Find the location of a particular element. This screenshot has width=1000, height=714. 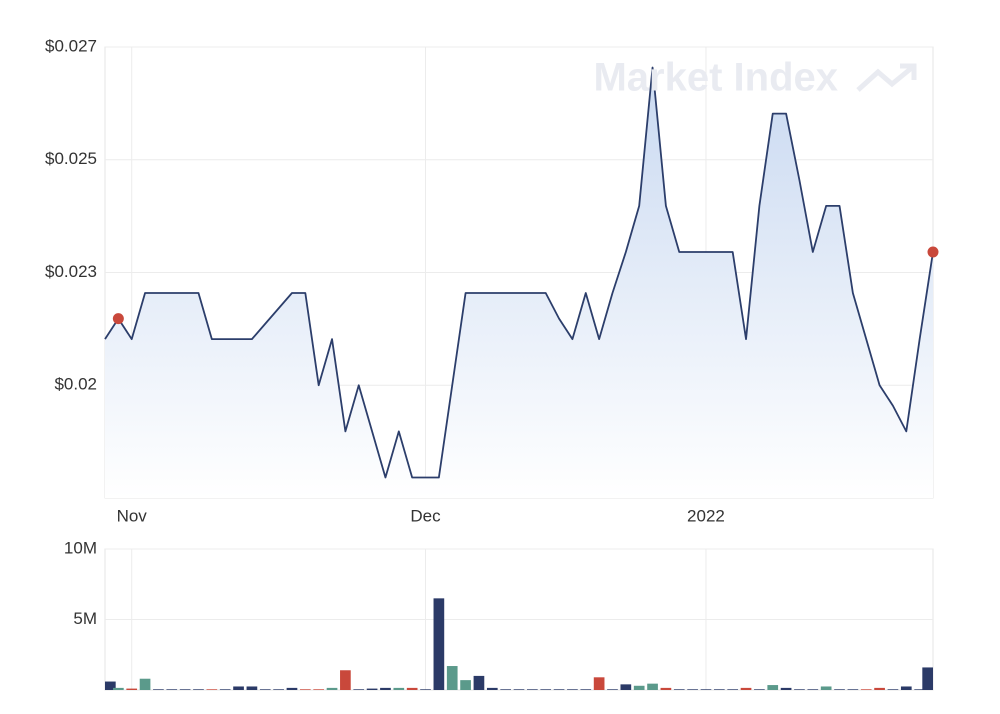

y-tick-label: $0.027 is located at coordinates (71, 45).